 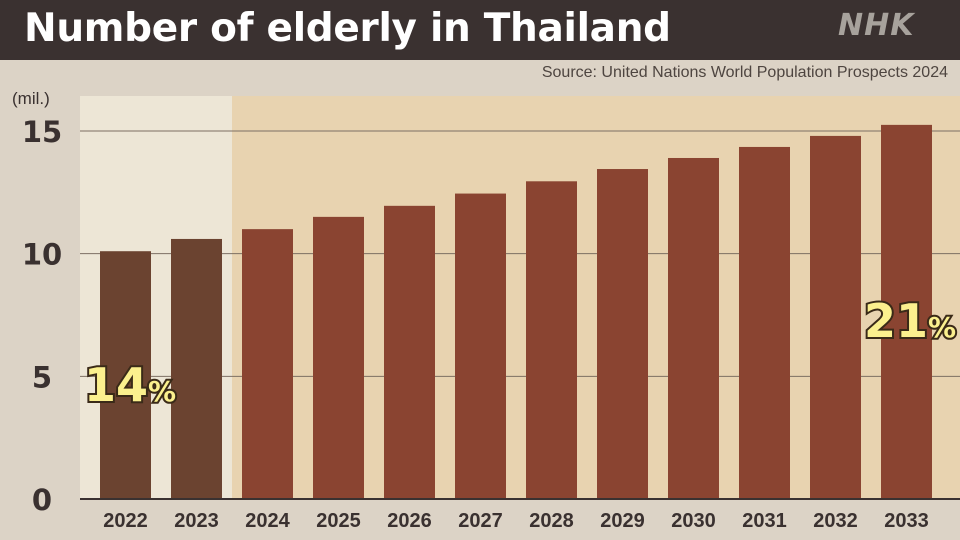 I want to click on bar-2023, so click(x=196, y=369).